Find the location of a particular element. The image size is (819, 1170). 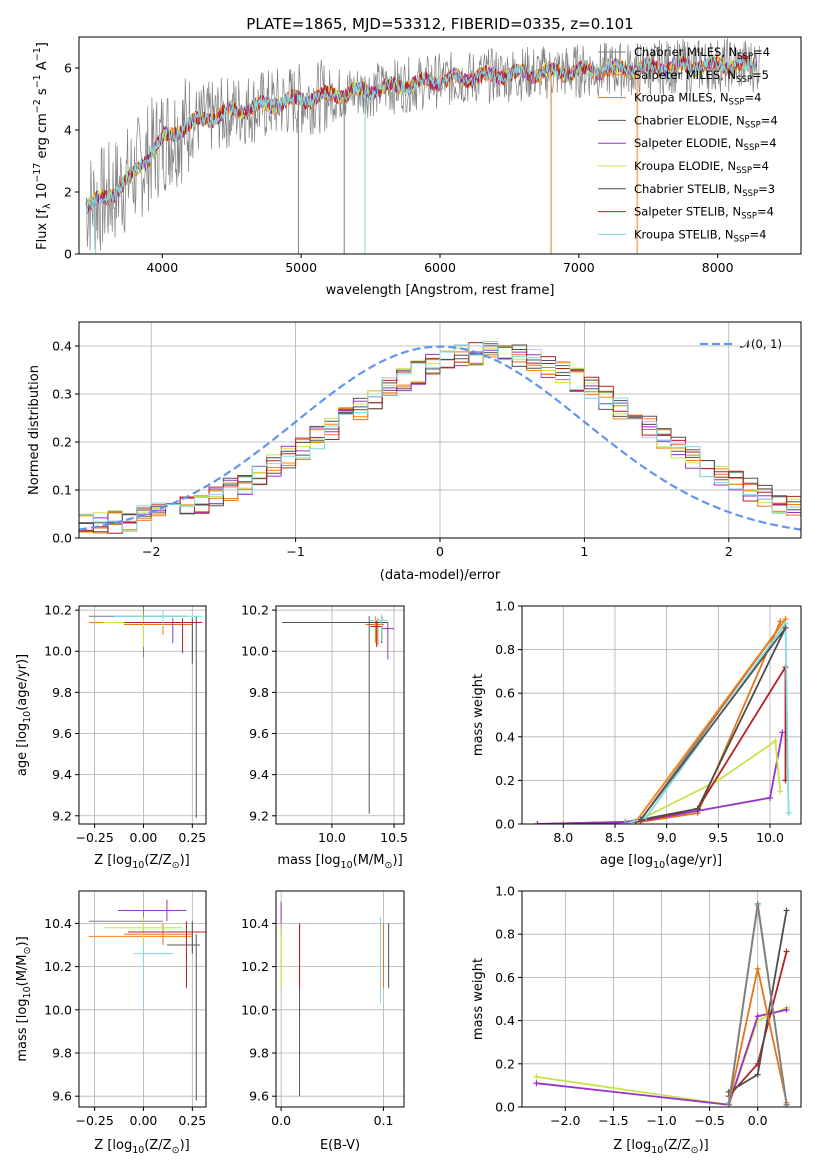

x-axis-label: age [log10(age/yr)] is located at coordinates (661, 862).